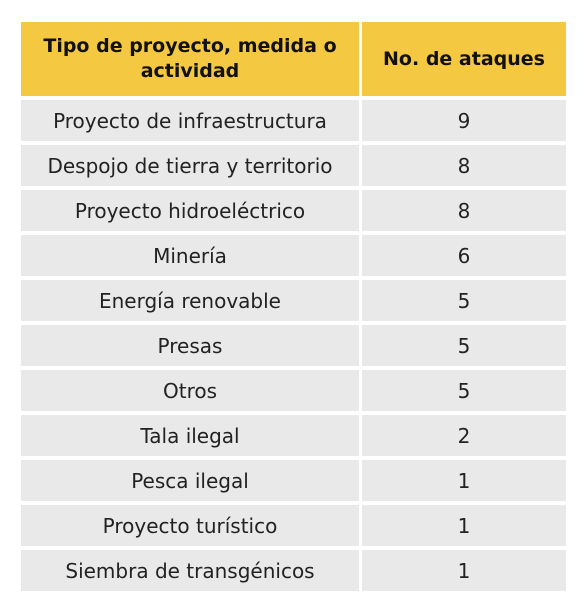  I want to click on table-row: Proyecto de infraestructura 9, so click(293, 120).